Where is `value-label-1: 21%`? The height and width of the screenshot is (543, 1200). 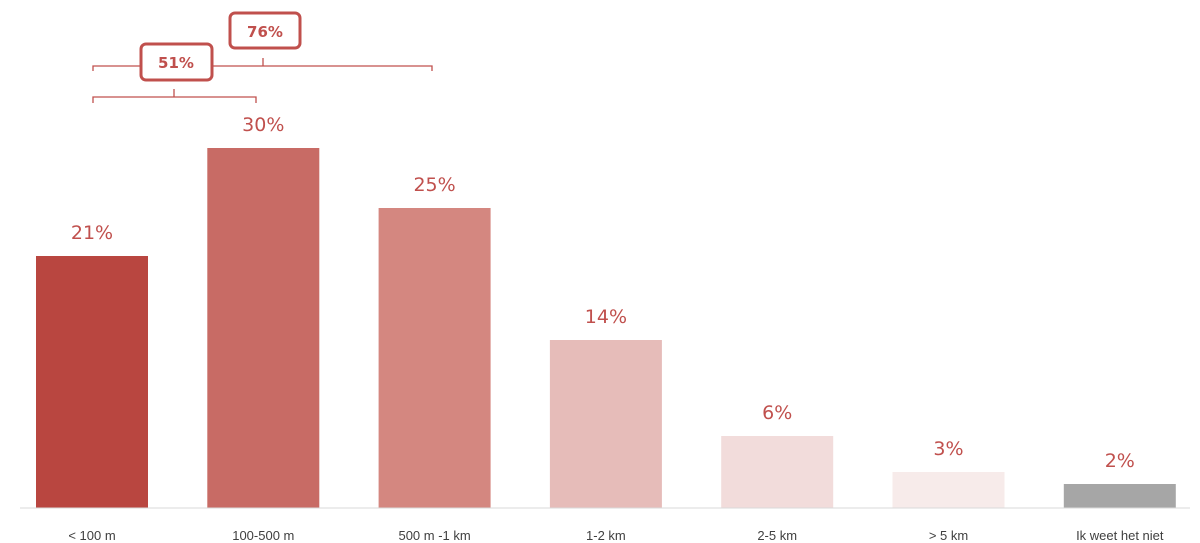
value-label-1: 21% is located at coordinates (92, 233).